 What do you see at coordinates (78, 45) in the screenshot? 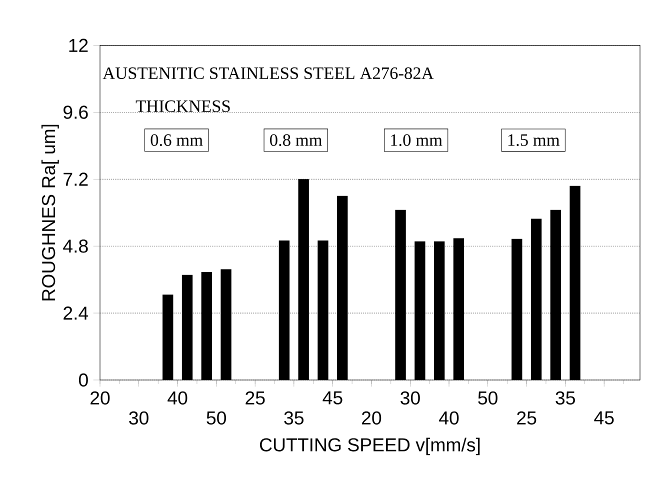
I see `y-tick-label: 12` at bounding box center [78, 45].